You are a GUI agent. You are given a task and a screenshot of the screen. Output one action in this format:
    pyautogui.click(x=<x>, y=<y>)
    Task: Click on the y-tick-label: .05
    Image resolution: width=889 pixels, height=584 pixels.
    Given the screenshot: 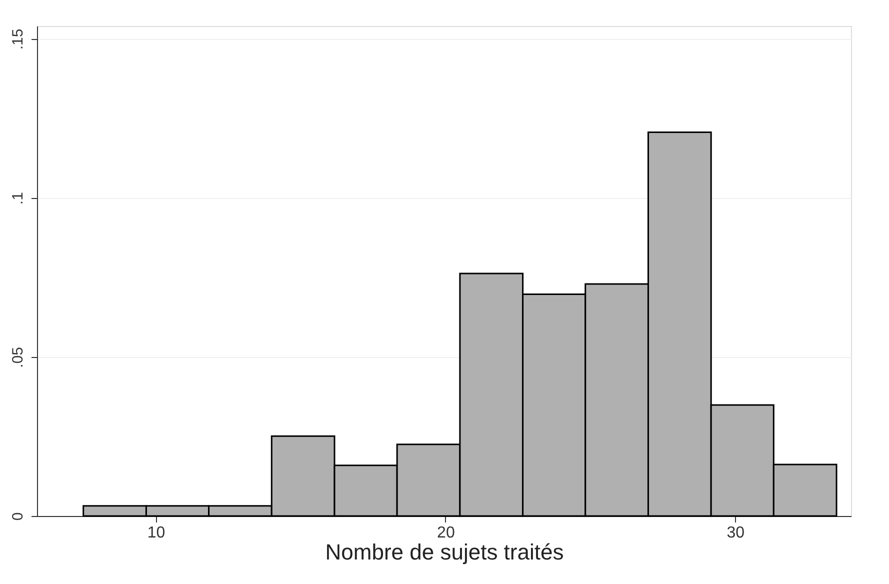 What is the action you would take?
    pyautogui.click(x=18, y=357)
    